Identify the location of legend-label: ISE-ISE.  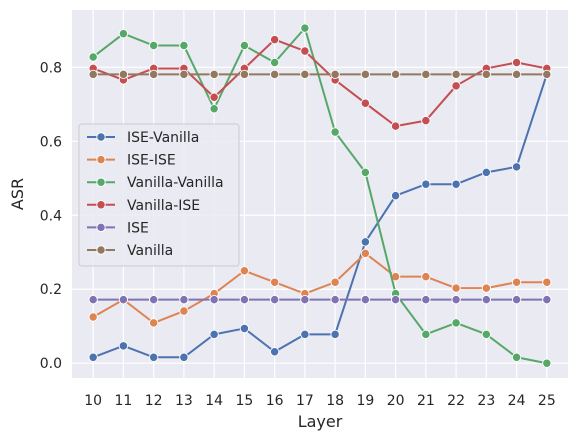
(151, 161).